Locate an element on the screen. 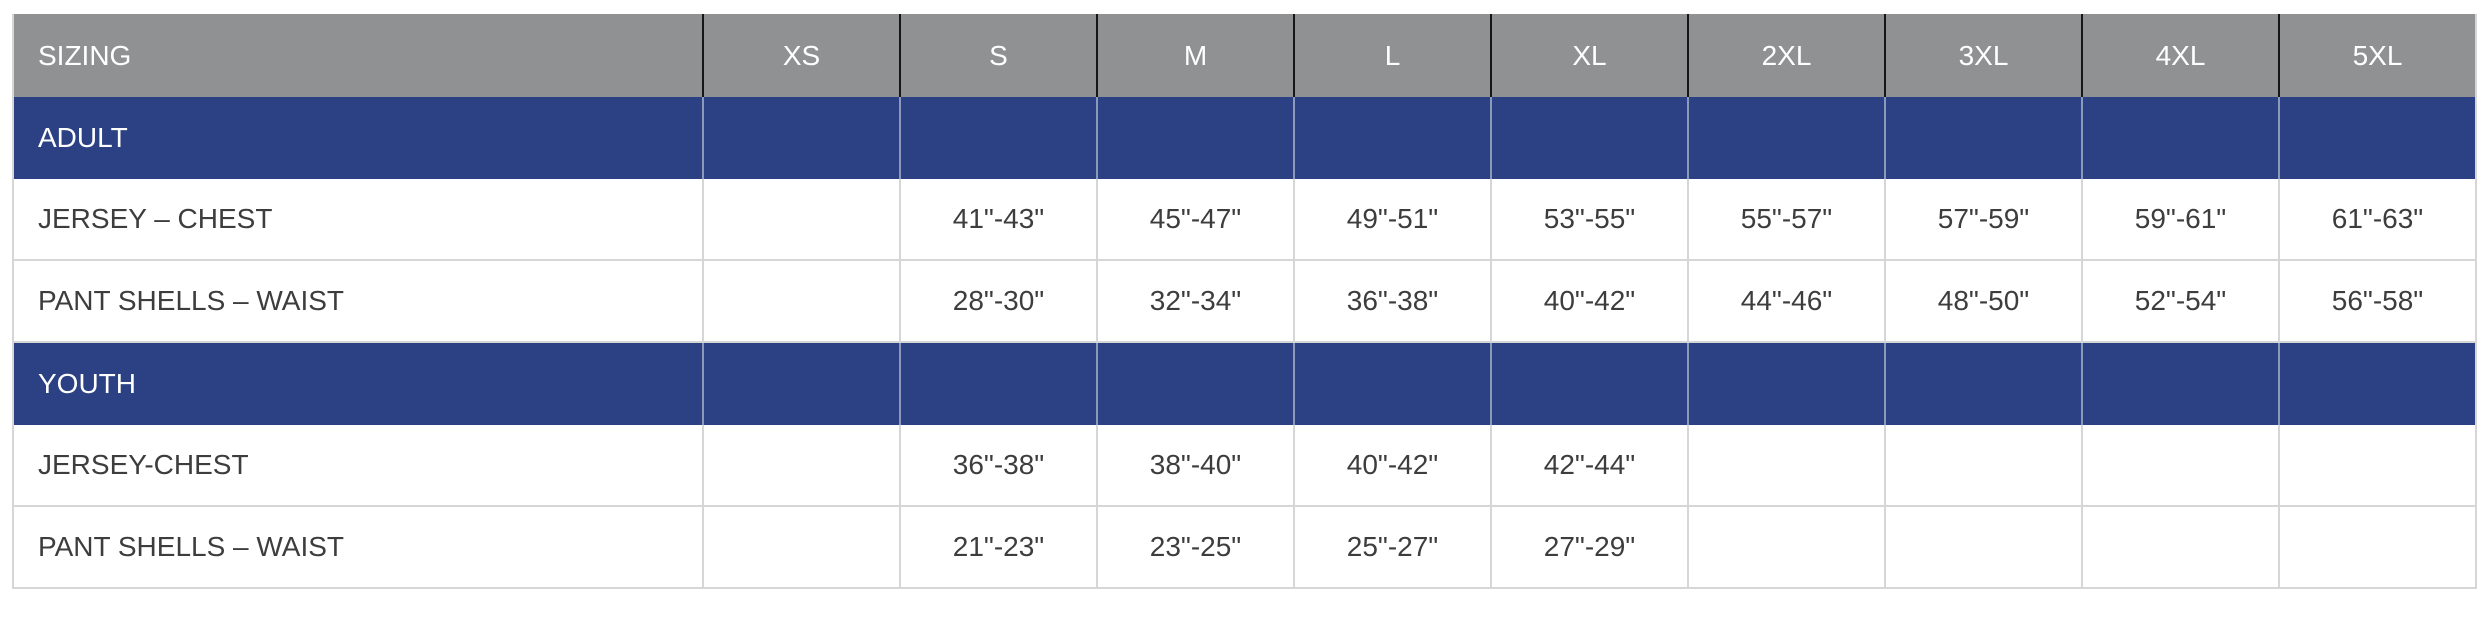  header-row: SIZING XS S M L XL 2XL 3XL 4XL 5XL is located at coordinates (1244, 55).